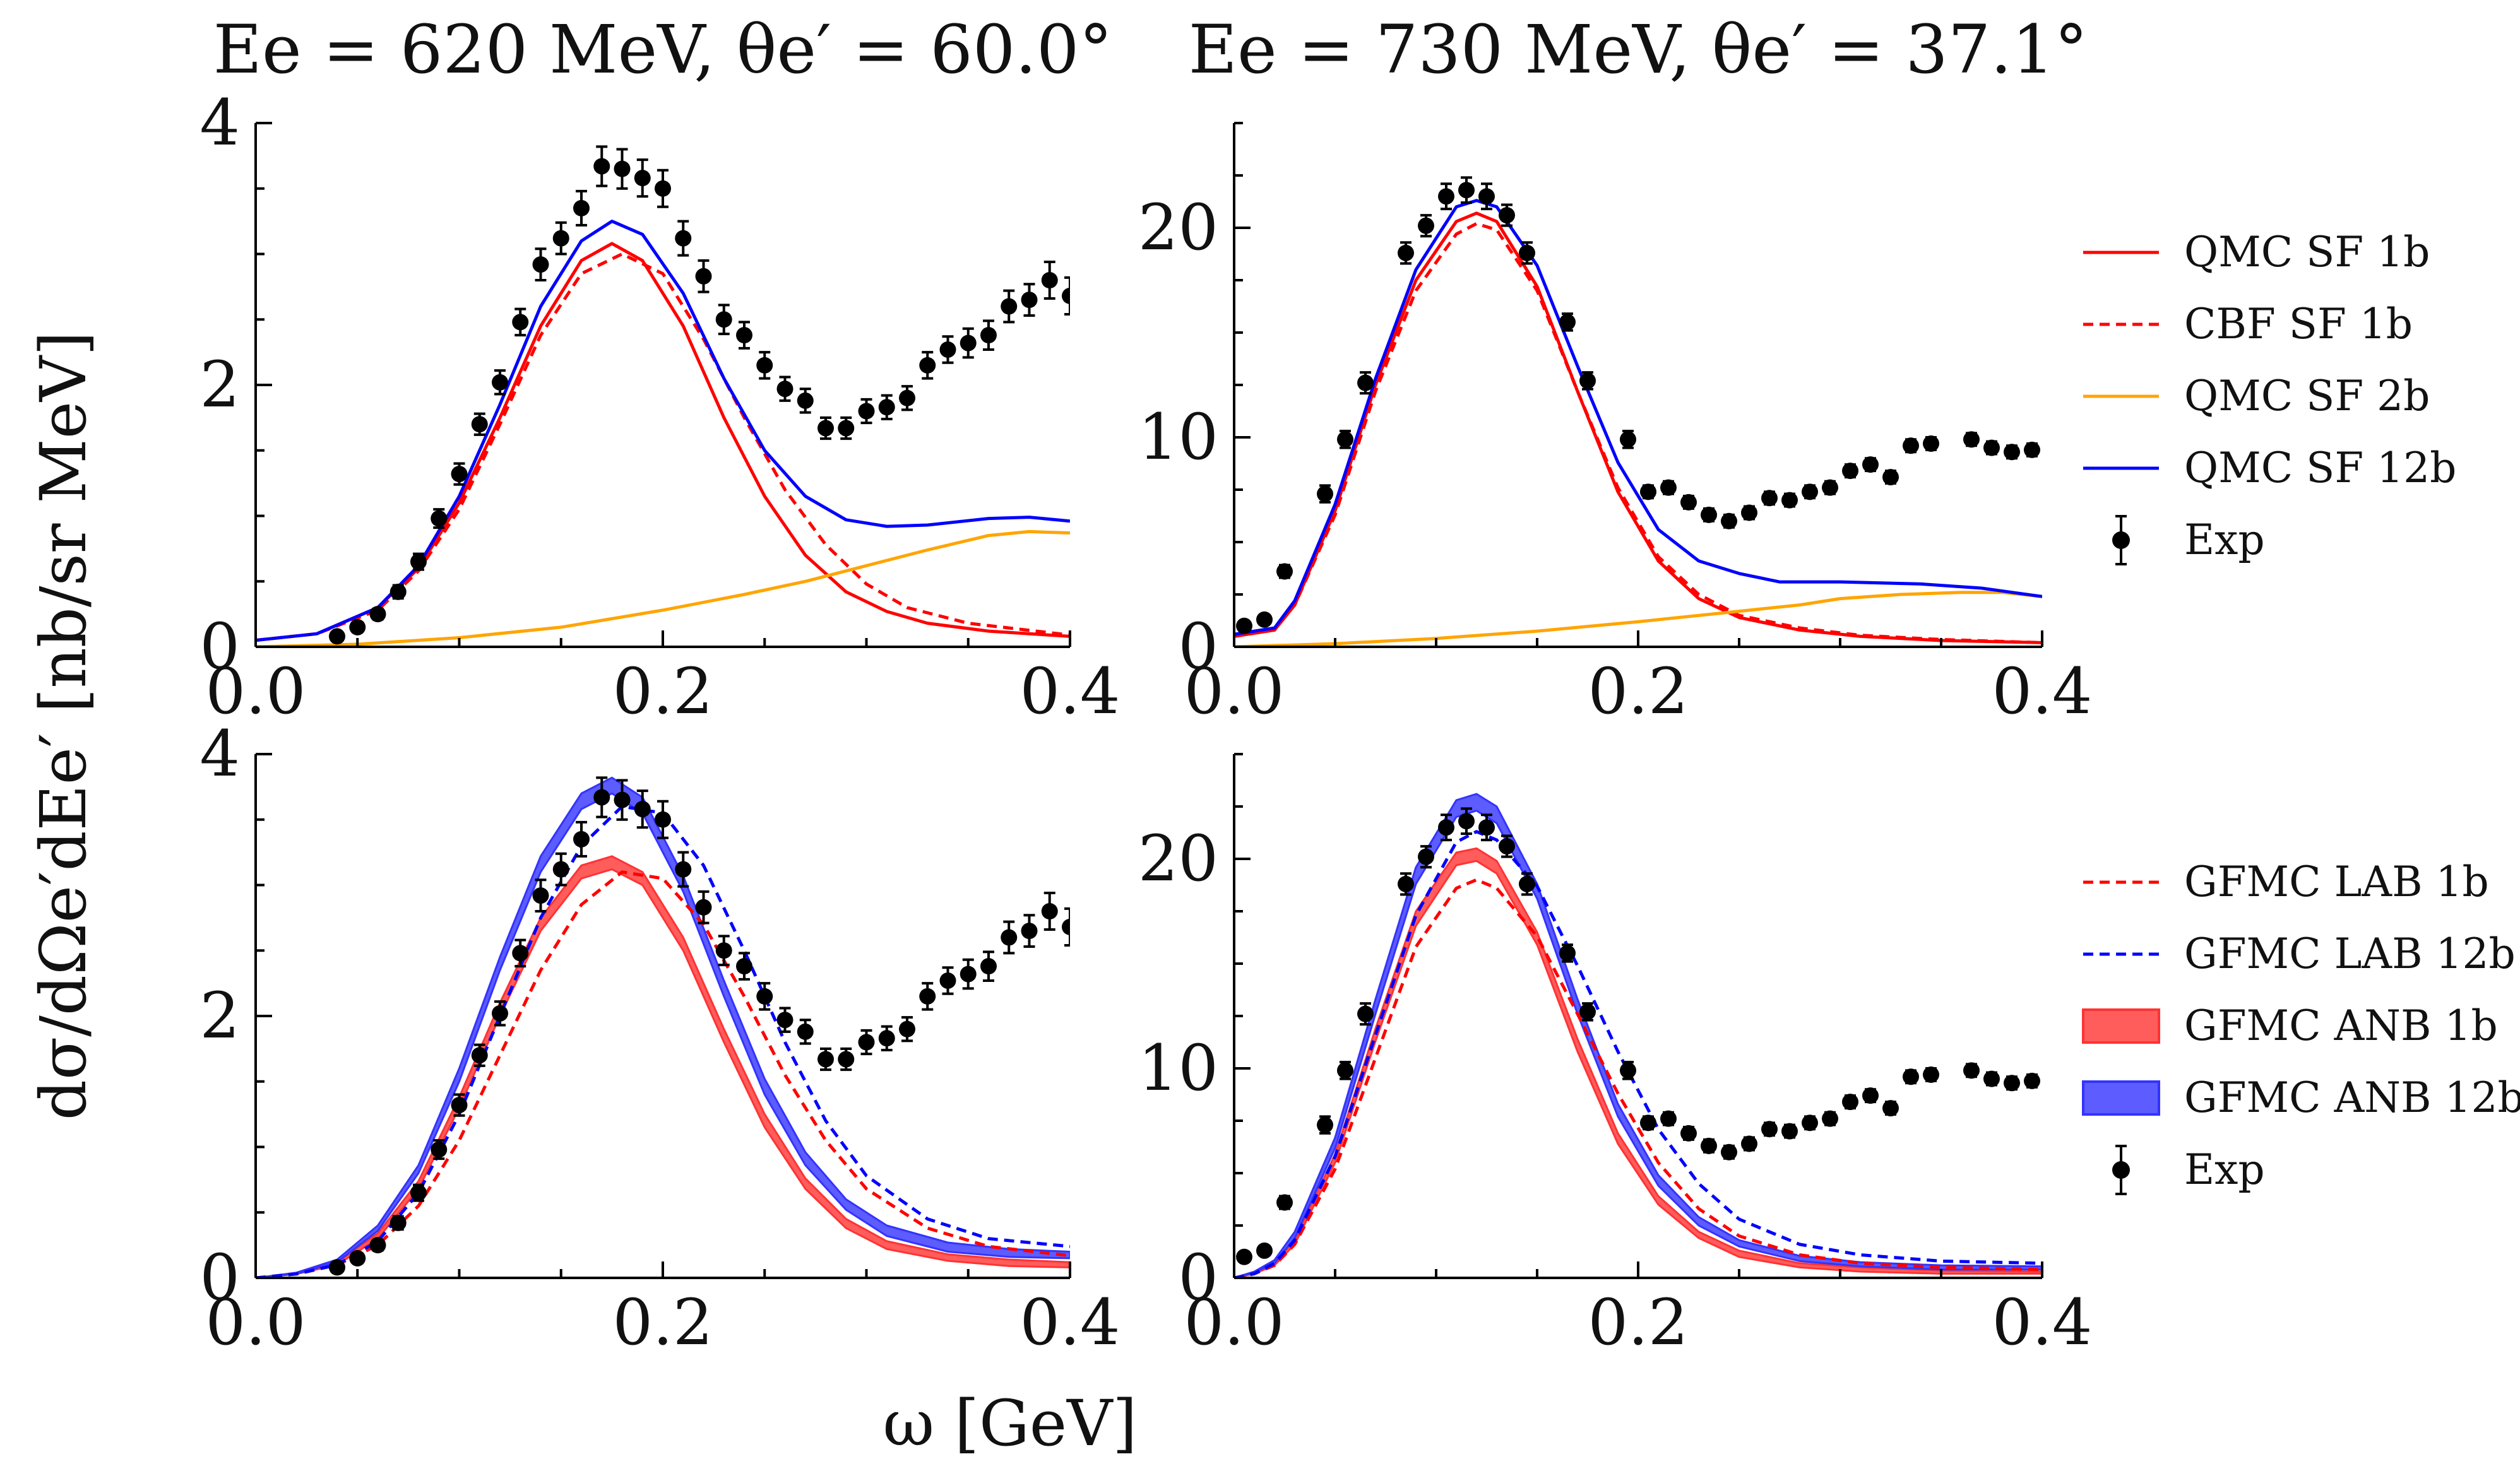  I want to click on x-tick-label: 0.4, so click(1069, 691).